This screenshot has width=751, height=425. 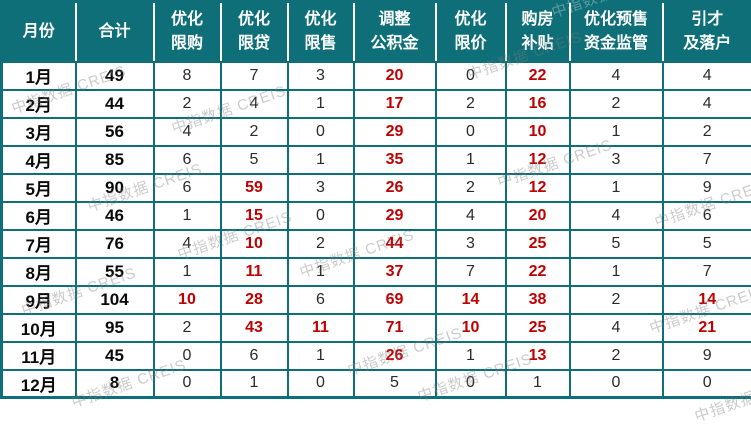 What do you see at coordinates (537, 103) in the screenshot?
I see `value-cell: 16` at bounding box center [537, 103].